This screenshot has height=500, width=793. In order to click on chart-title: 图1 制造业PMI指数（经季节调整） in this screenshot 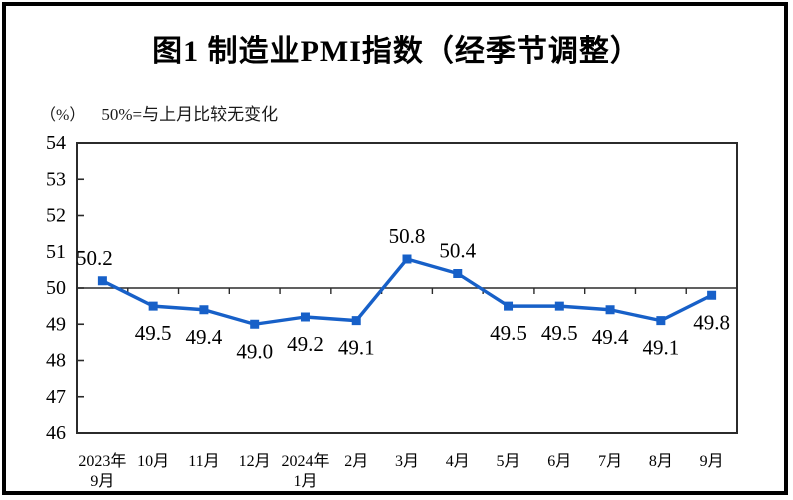, I will do `click(396, 51)`.